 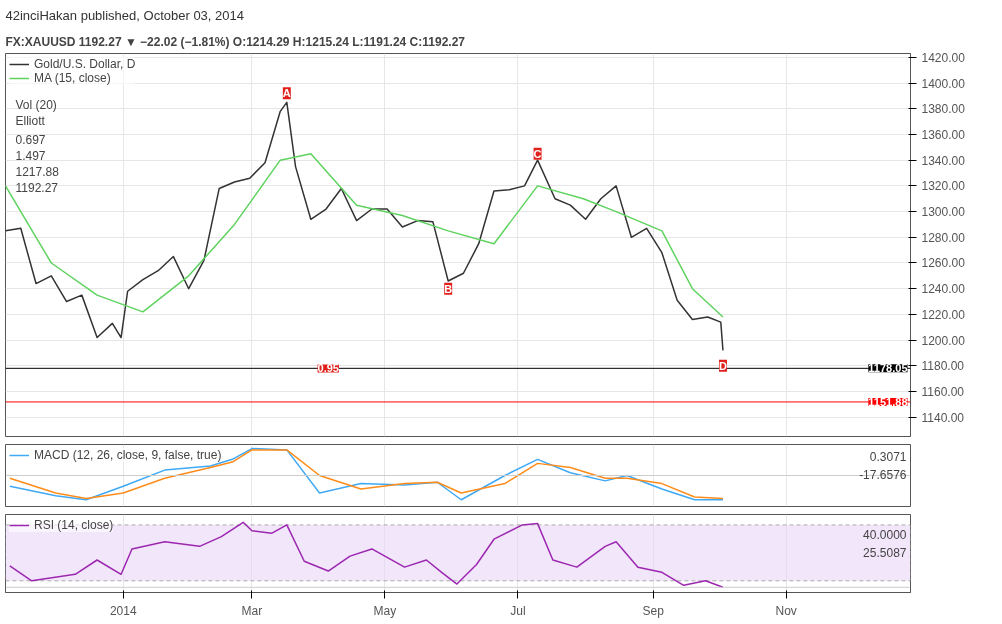 What do you see at coordinates (943, 109) in the screenshot?
I see `y-tick-label: 1380.00` at bounding box center [943, 109].